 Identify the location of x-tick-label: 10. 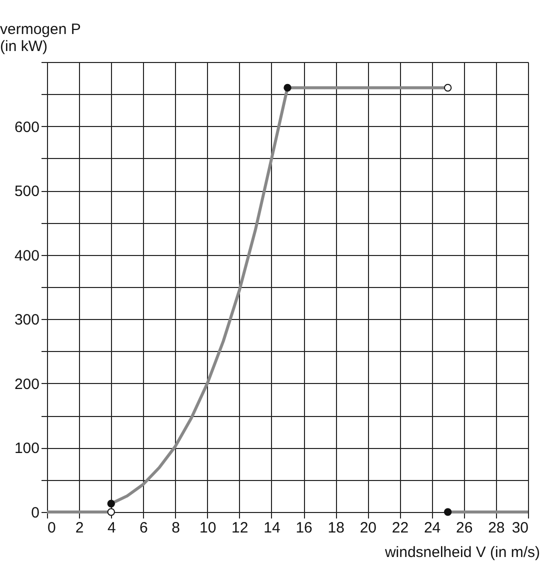
(207, 528).